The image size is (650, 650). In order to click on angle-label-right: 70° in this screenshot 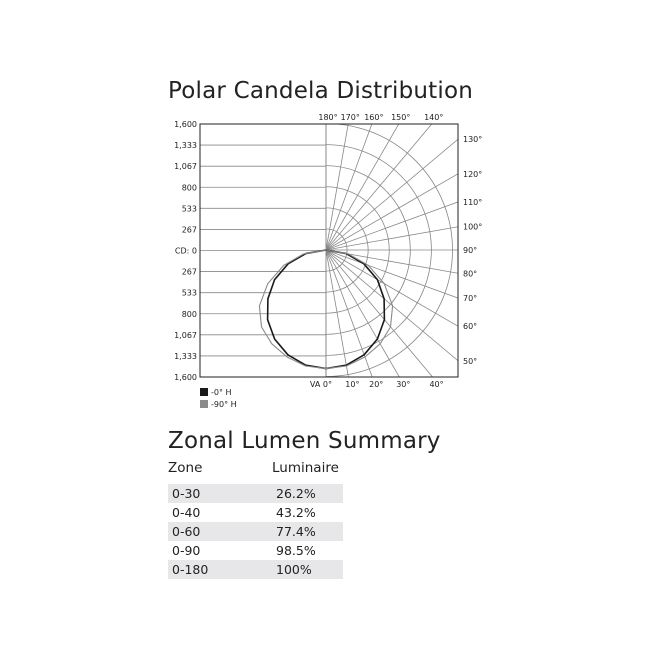, I will do `click(470, 298)`.